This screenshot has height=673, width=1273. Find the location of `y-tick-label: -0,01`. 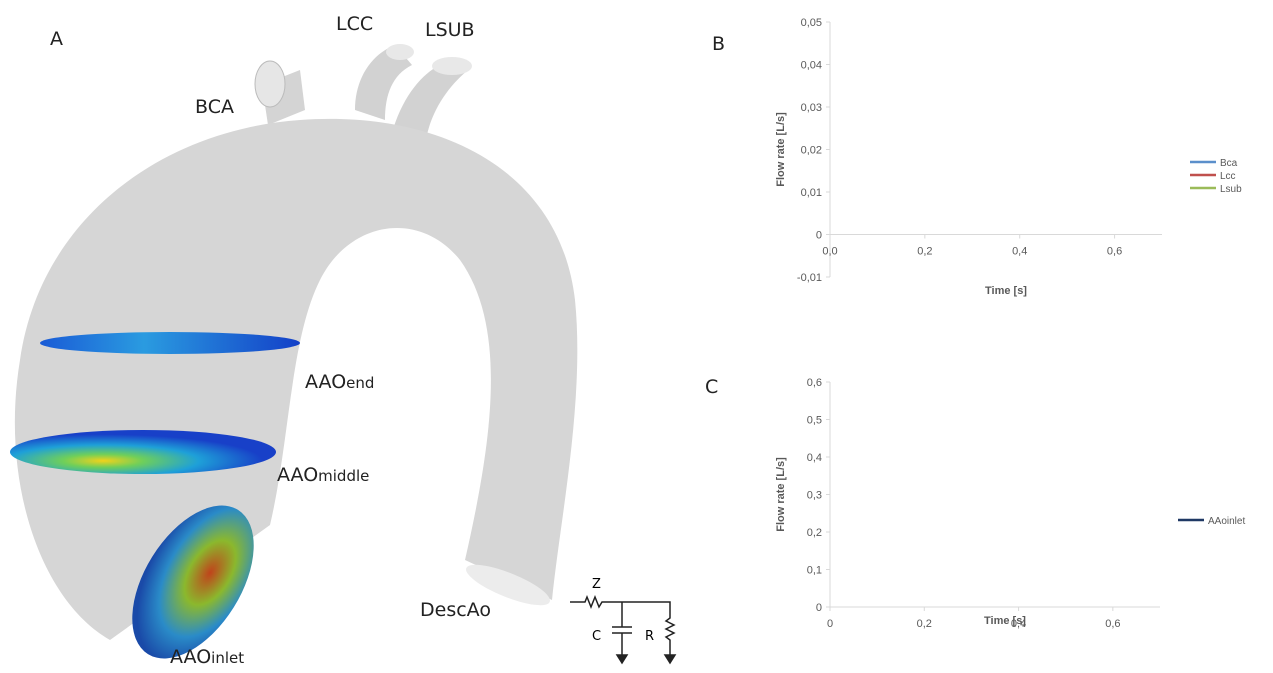

y-tick-label: -0,01 is located at coordinates (809, 278).